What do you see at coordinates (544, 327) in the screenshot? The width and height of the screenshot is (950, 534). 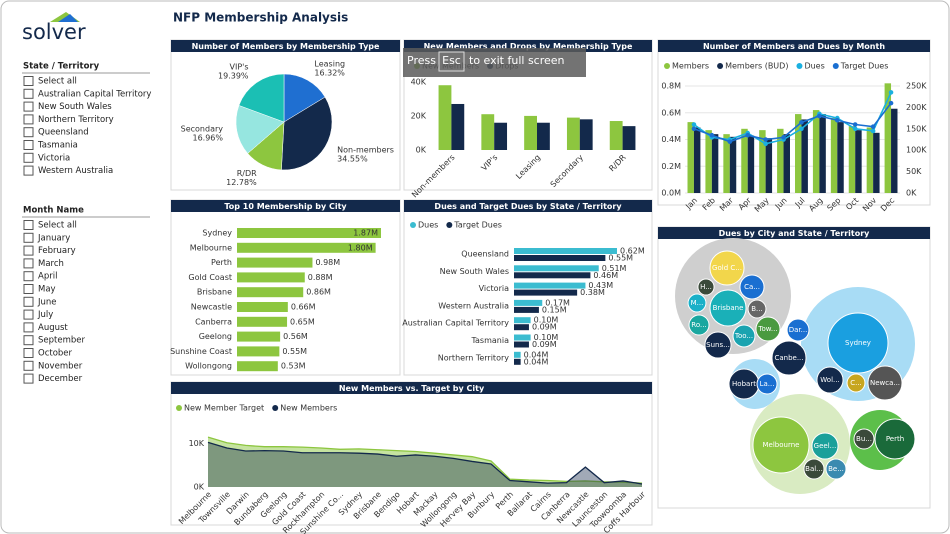 I see `value-label: 0.09M` at bounding box center [544, 327].